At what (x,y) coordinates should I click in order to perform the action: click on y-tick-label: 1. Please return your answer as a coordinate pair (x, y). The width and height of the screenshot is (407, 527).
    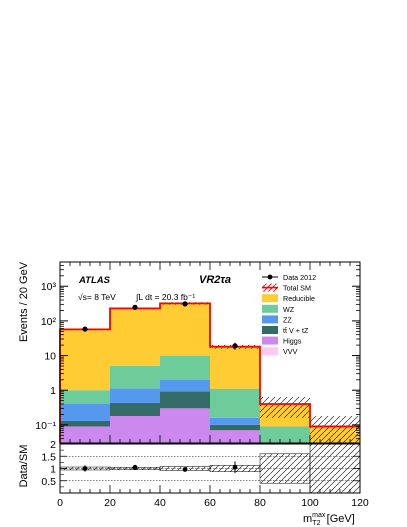
    Looking at the image, I should click on (53, 391).